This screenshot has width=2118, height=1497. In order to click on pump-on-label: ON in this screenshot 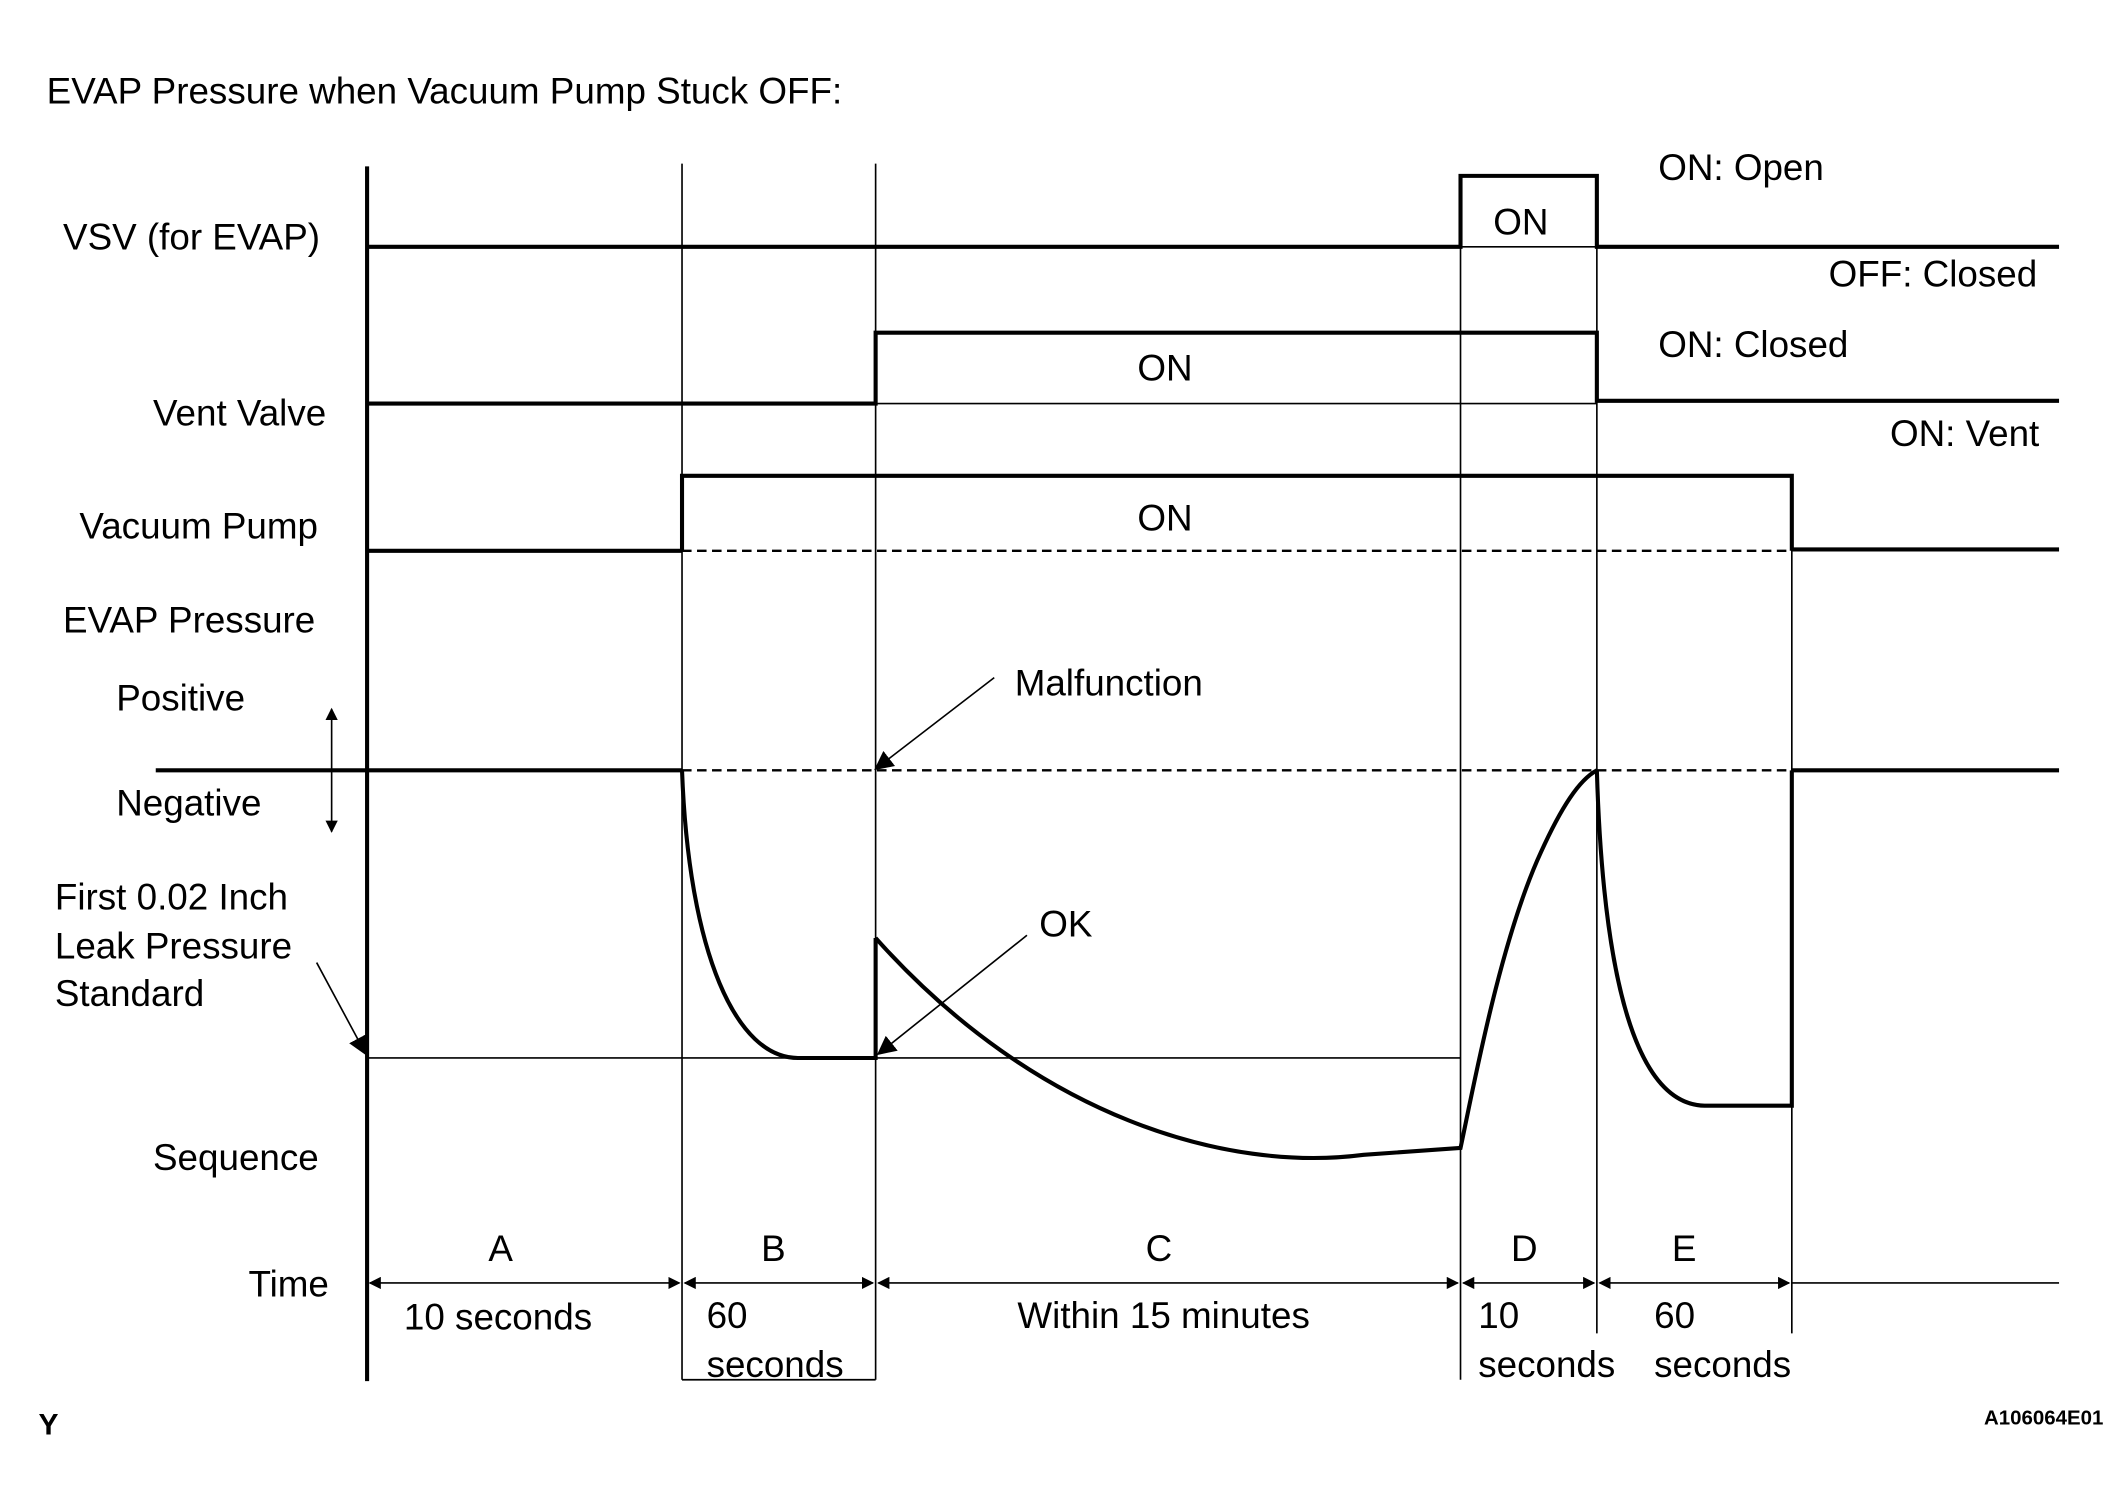, I will do `click(1164, 517)`.